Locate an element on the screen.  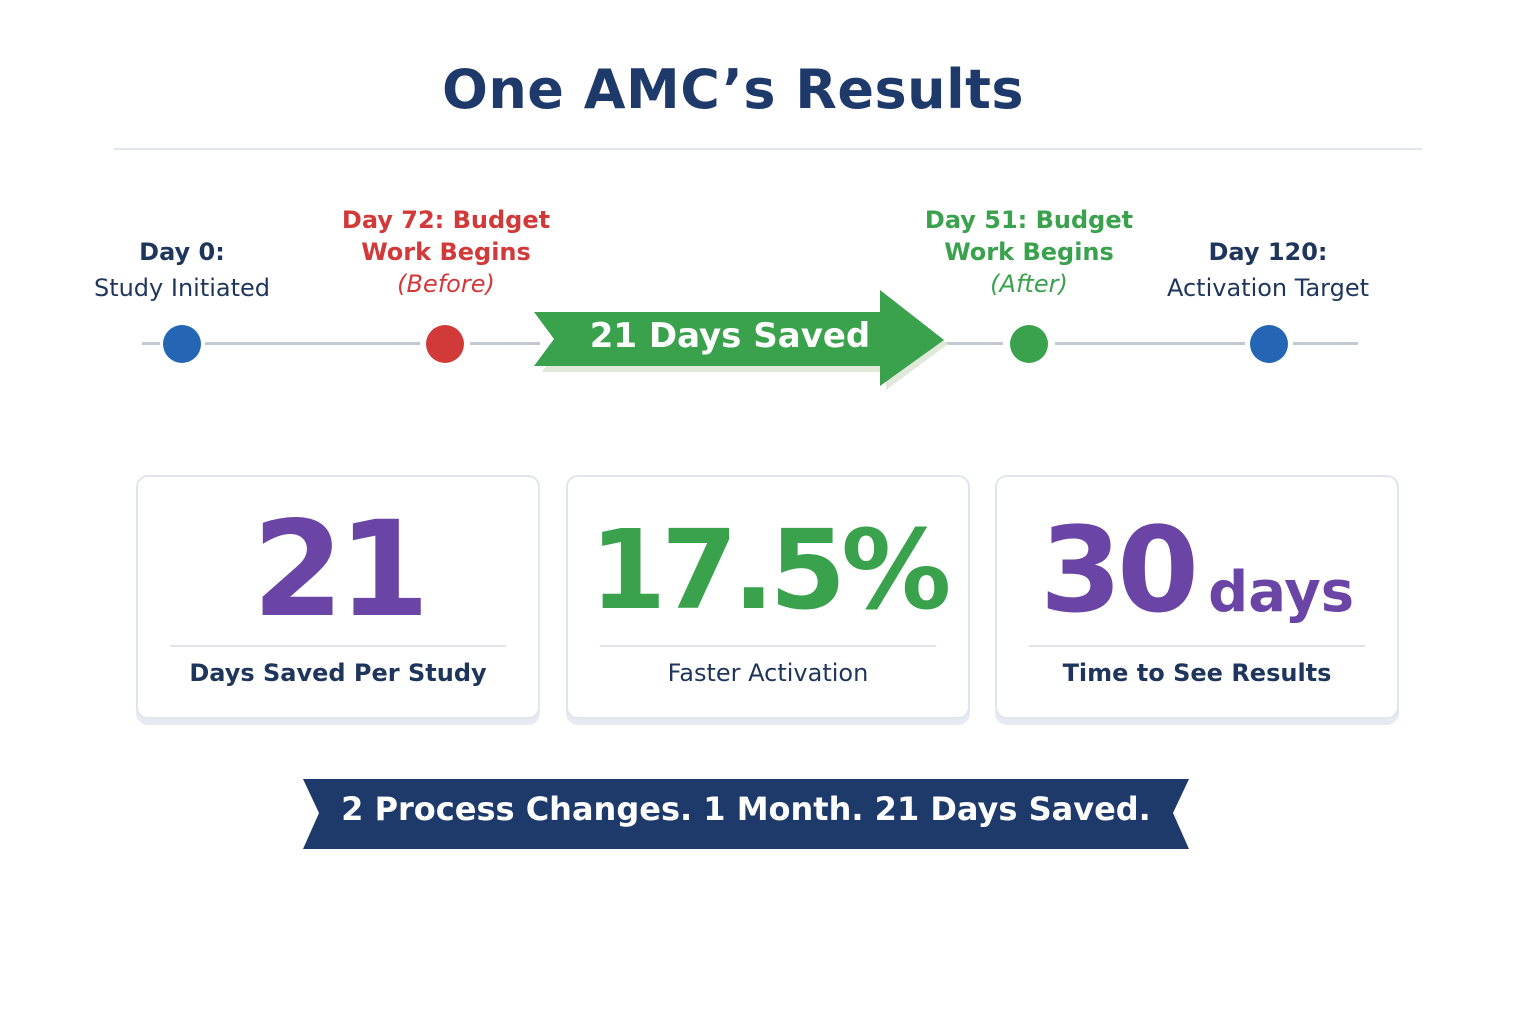
stat-value-unit: days is located at coordinates (1281, 592).